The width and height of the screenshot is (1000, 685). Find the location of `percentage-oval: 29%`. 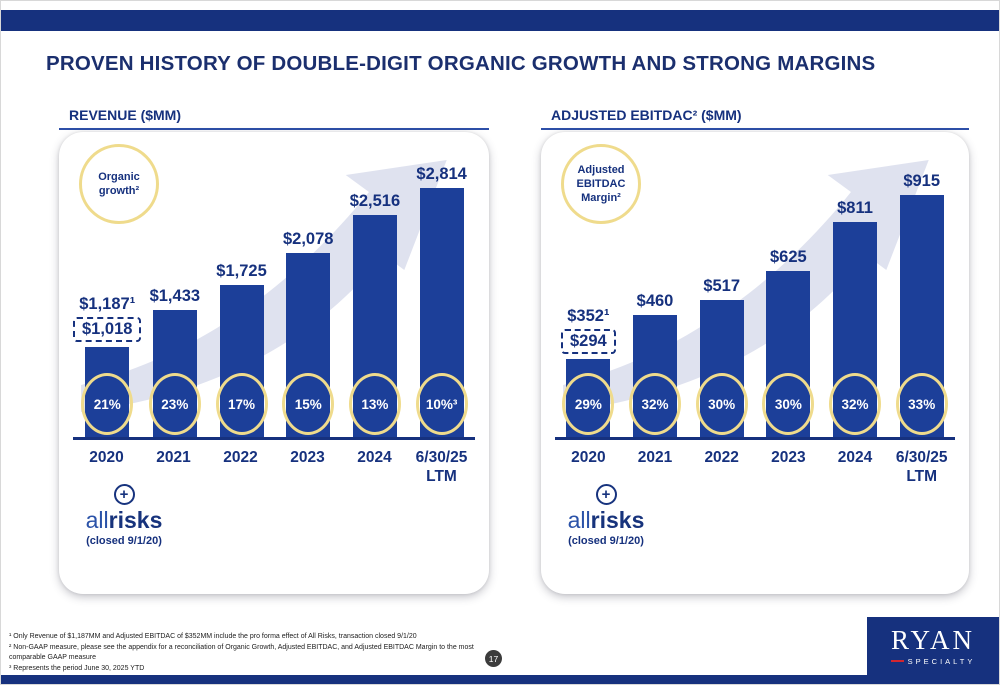

percentage-oval: 29% is located at coordinates (588, 404).